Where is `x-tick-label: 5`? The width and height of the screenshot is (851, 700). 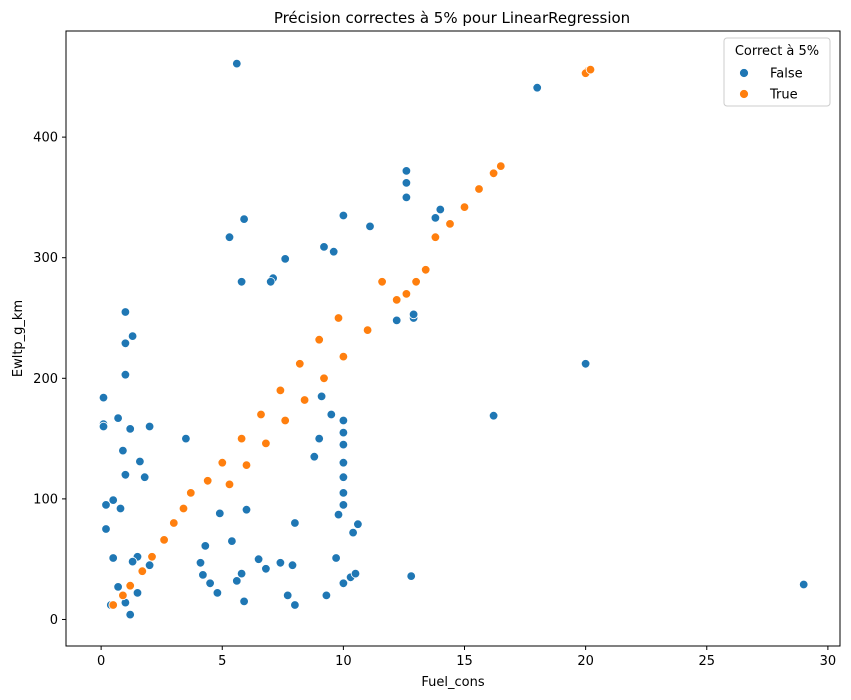 x-tick-label: 5 is located at coordinates (222, 661).